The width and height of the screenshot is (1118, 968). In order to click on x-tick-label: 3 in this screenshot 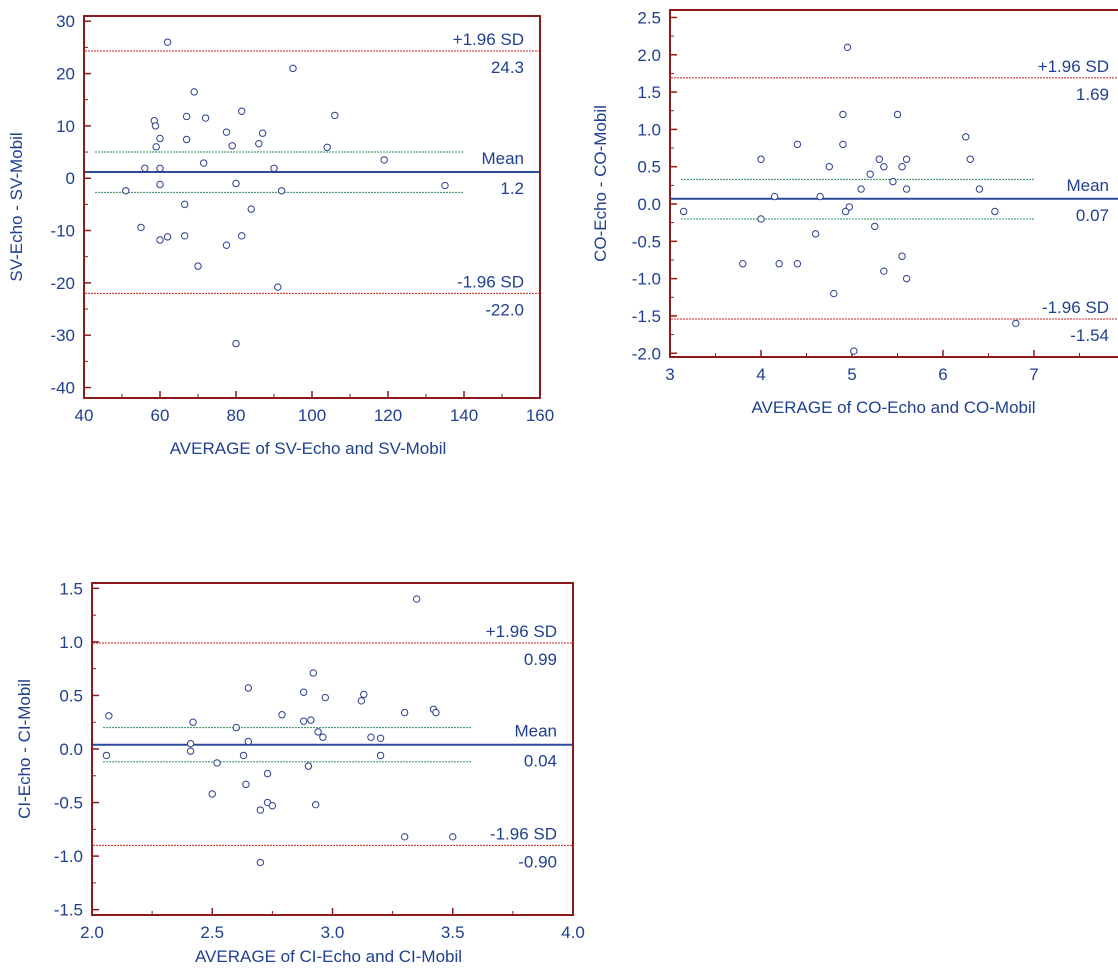, I will do `click(669, 374)`.